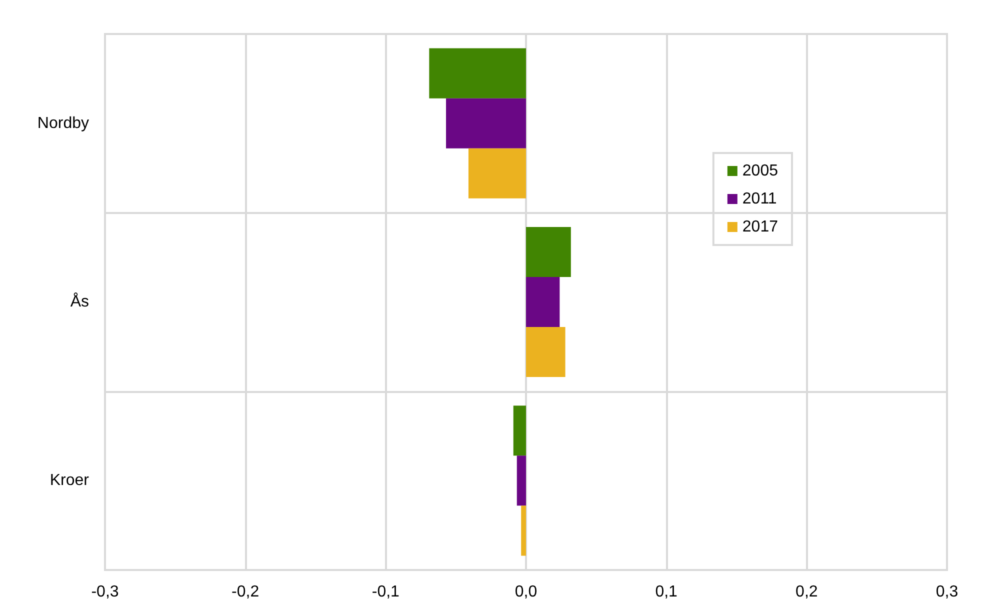 The image size is (995, 614). What do you see at coordinates (760, 227) in the screenshot?
I see `legend-label: 2017` at bounding box center [760, 227].